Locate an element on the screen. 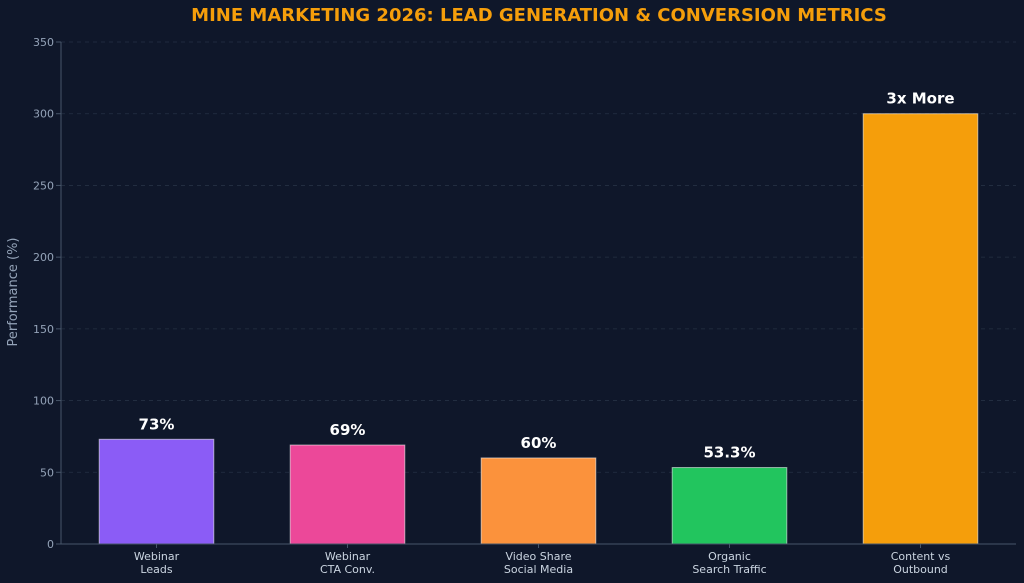  y-tick-labels: 0 50 100 150 200 250 300 350 is located at coordinates (47, 293).